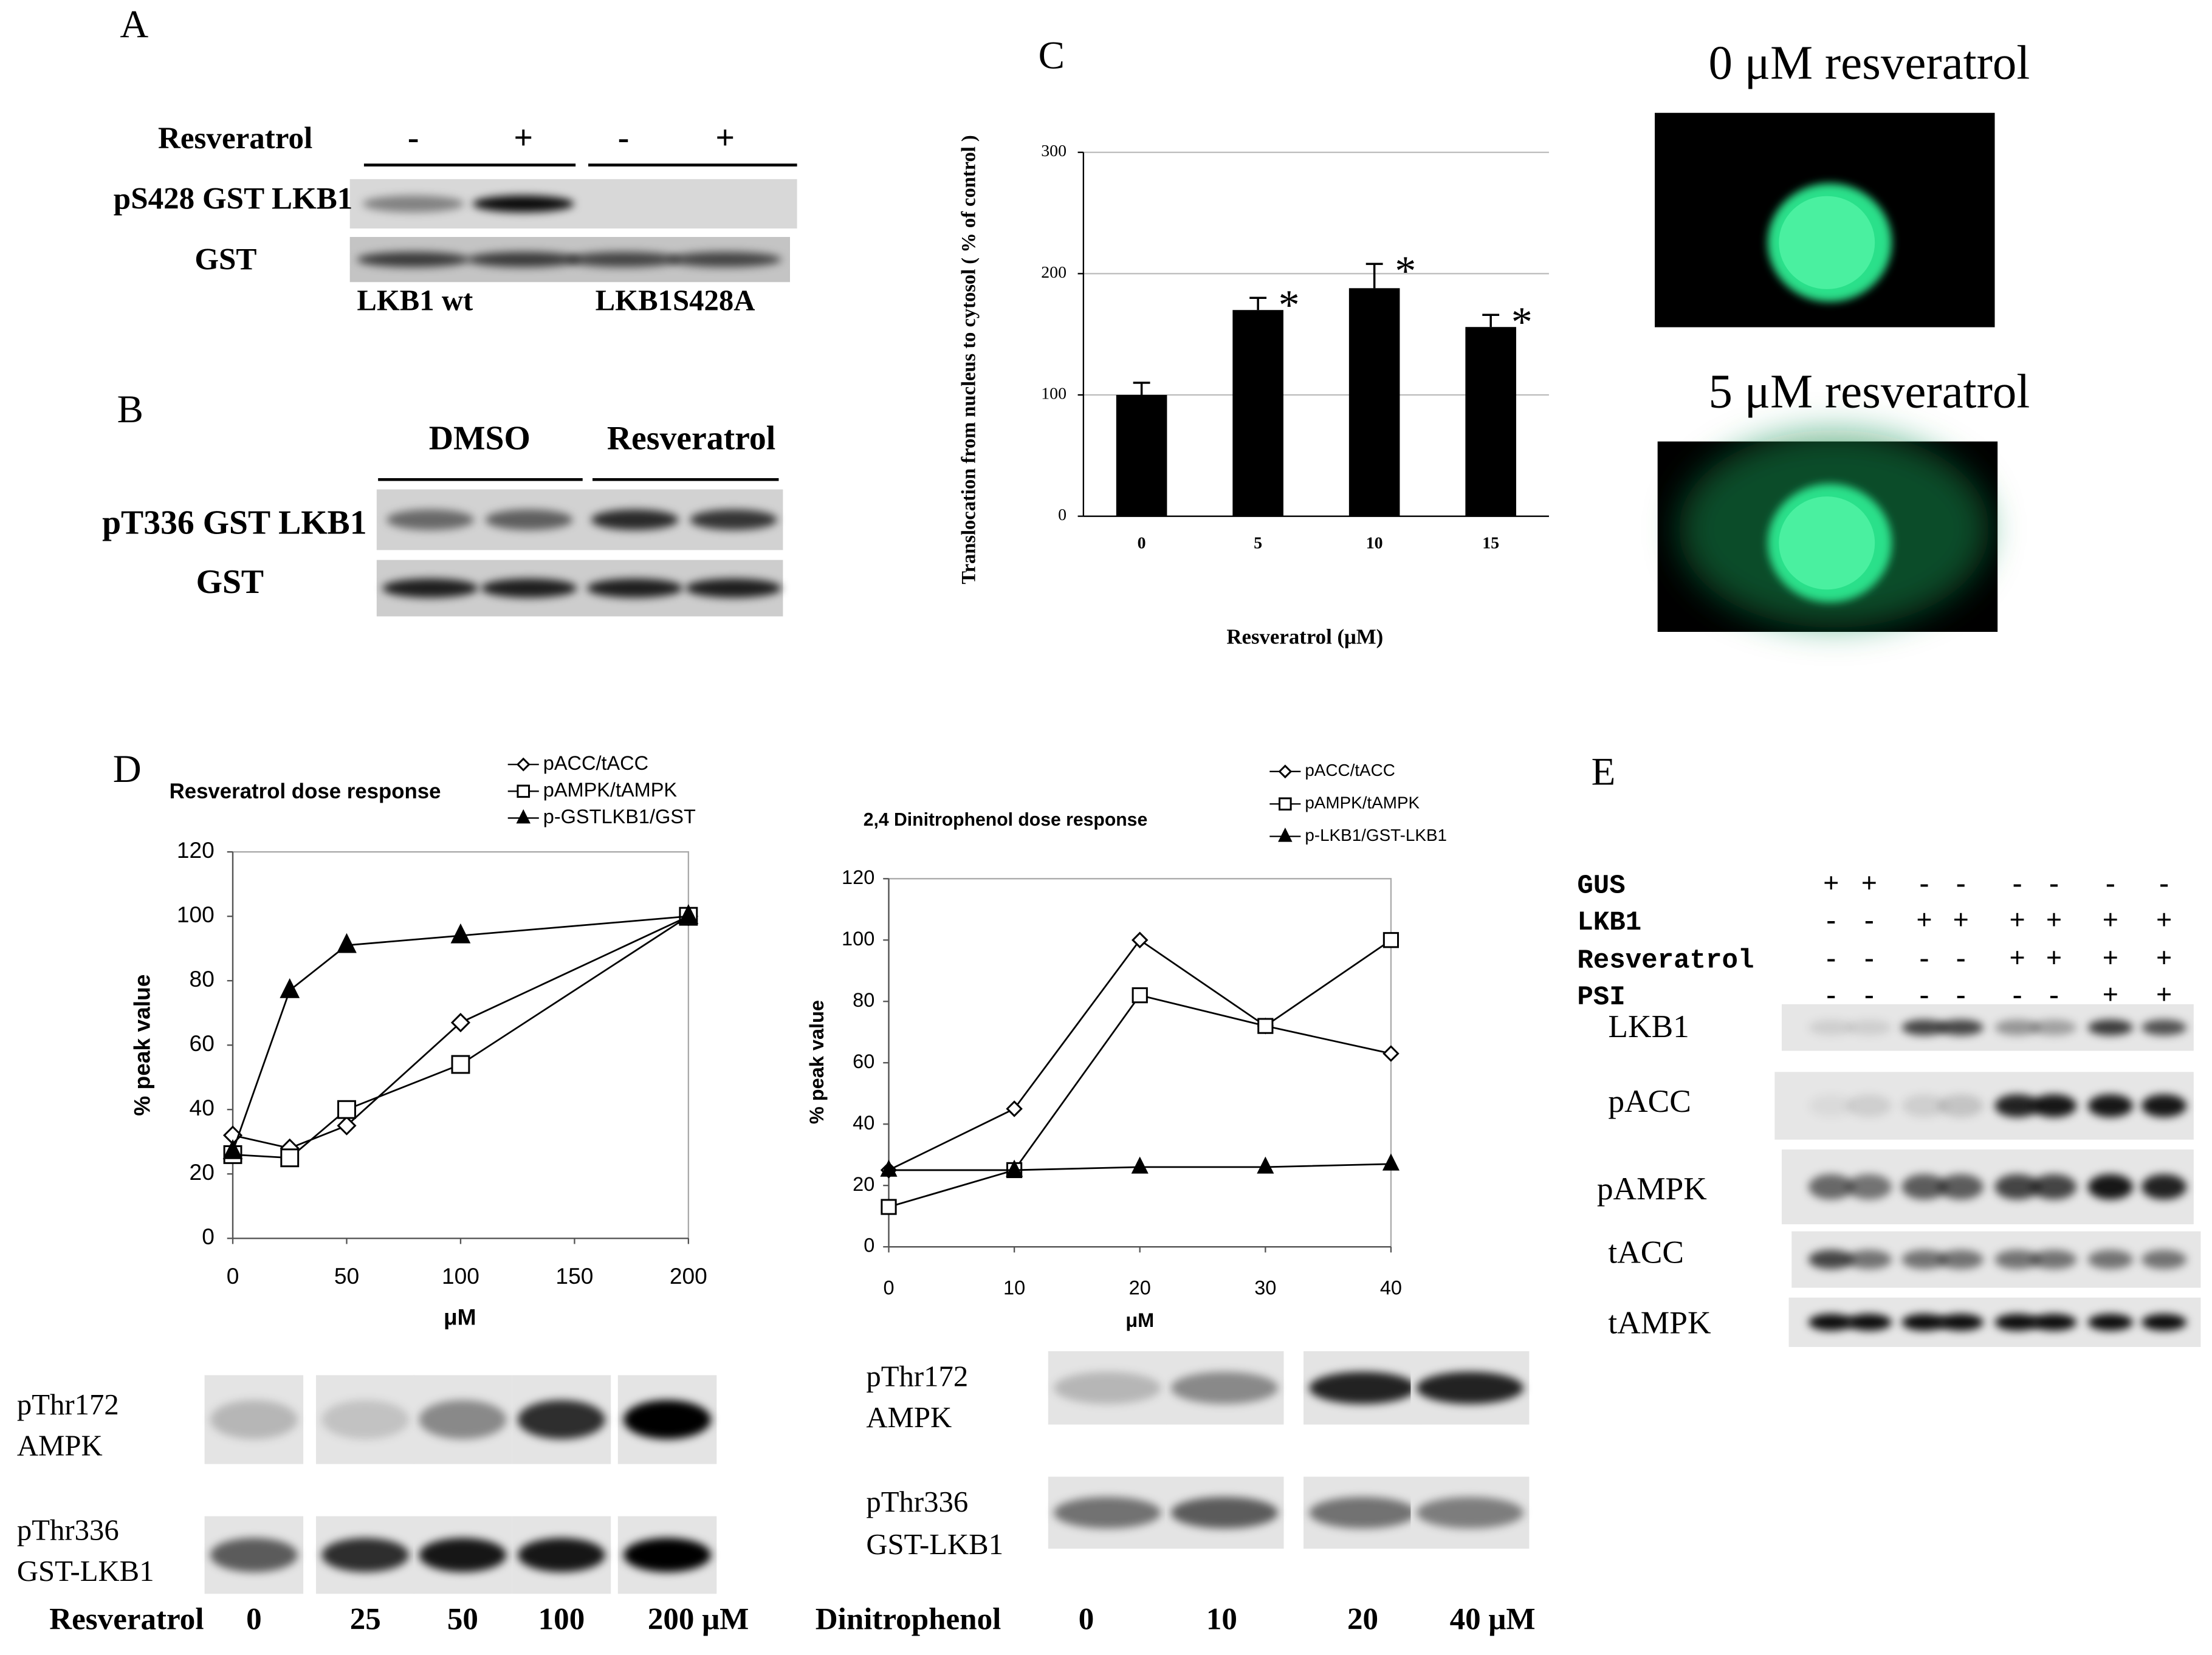  I want to click on lane-label: 50, so click(462, 1619).